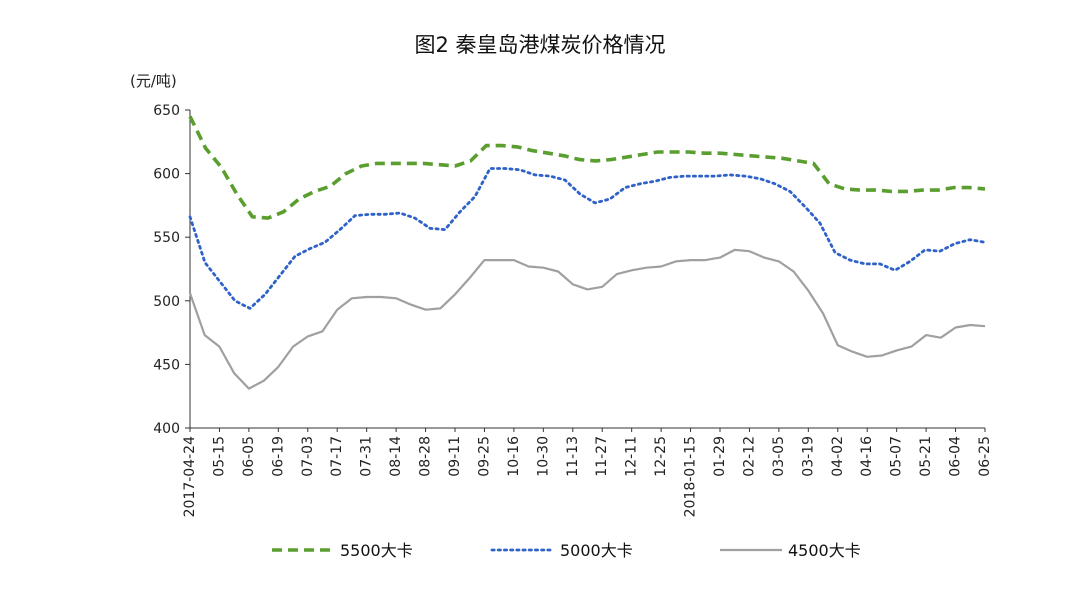  What do you see at coordinates (166, 238) in the screenshot?
I see `y-tick-label: 550` at bounding box center [166, 238].